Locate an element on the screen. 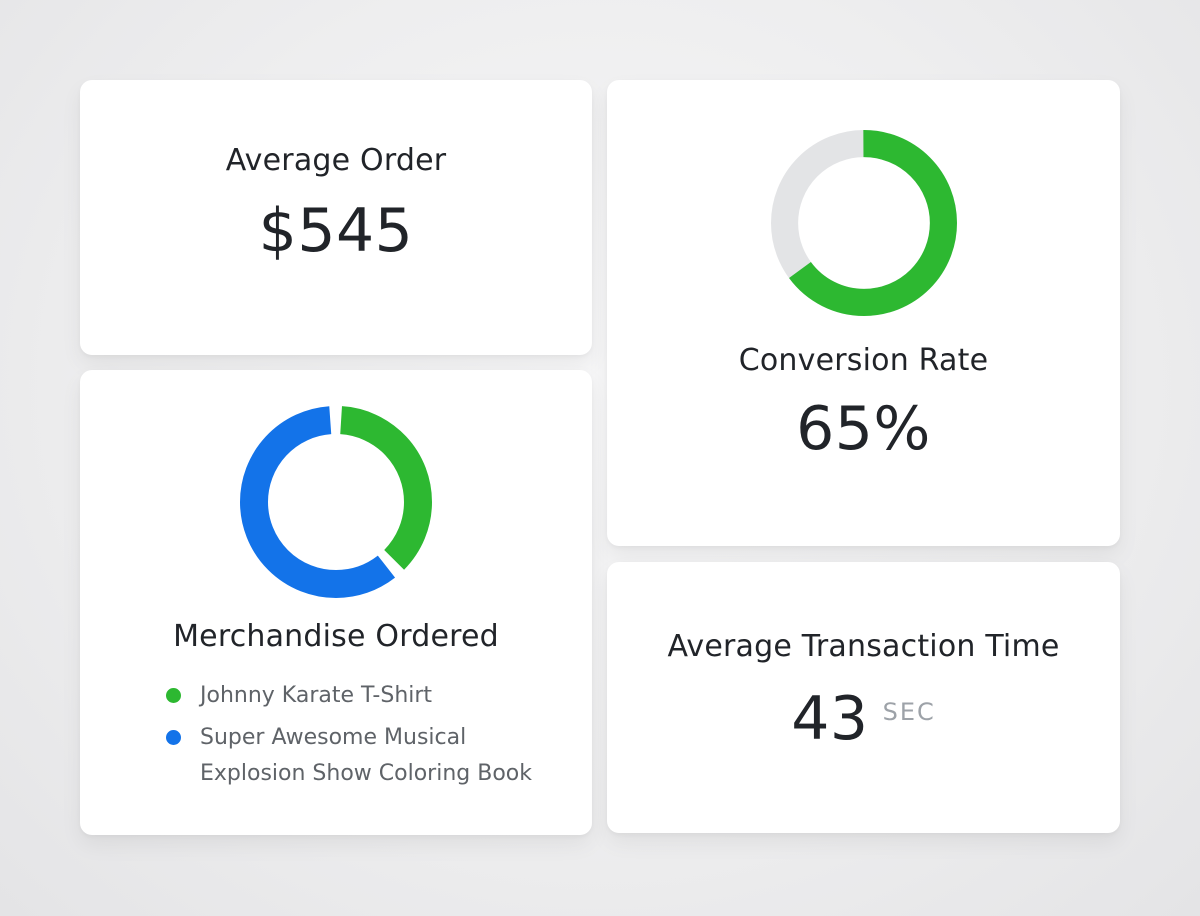  legend-item: Johnny Karate T-Shirt is located at coordinates (379, 696).